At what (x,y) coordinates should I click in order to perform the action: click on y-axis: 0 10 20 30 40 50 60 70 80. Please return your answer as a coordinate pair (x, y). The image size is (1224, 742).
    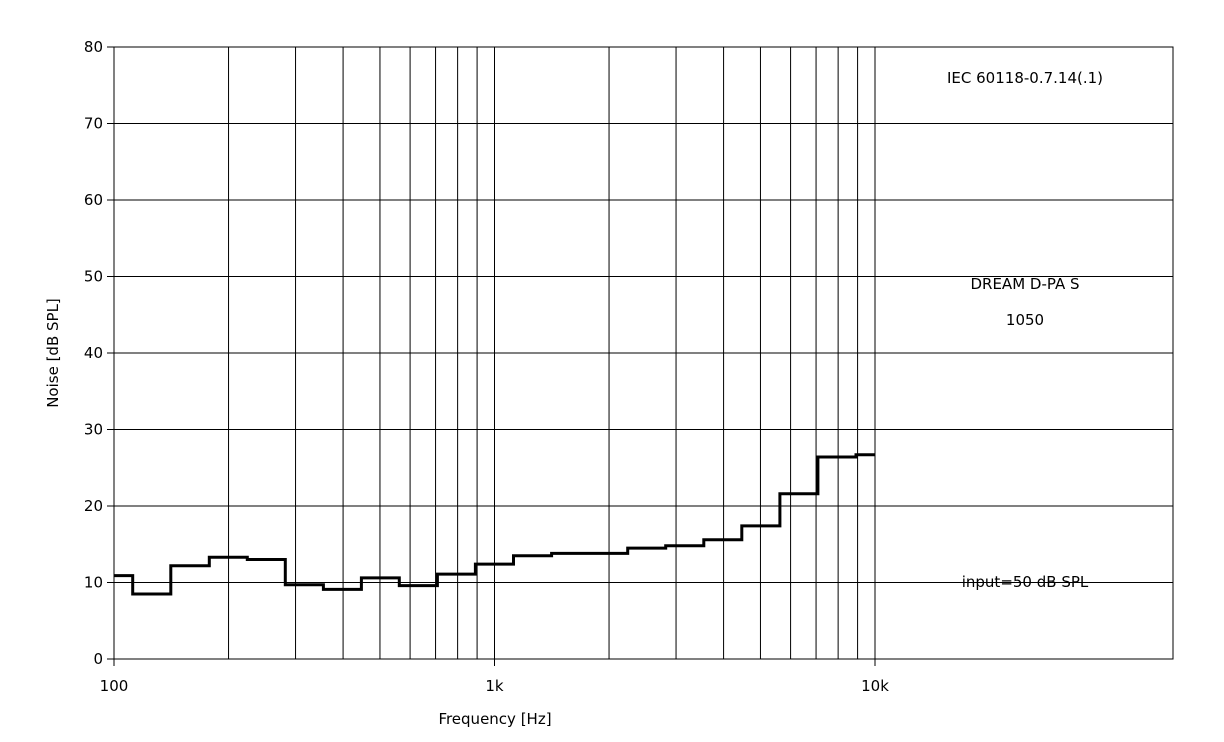
    Looking at the image, I should click on (99, 353).